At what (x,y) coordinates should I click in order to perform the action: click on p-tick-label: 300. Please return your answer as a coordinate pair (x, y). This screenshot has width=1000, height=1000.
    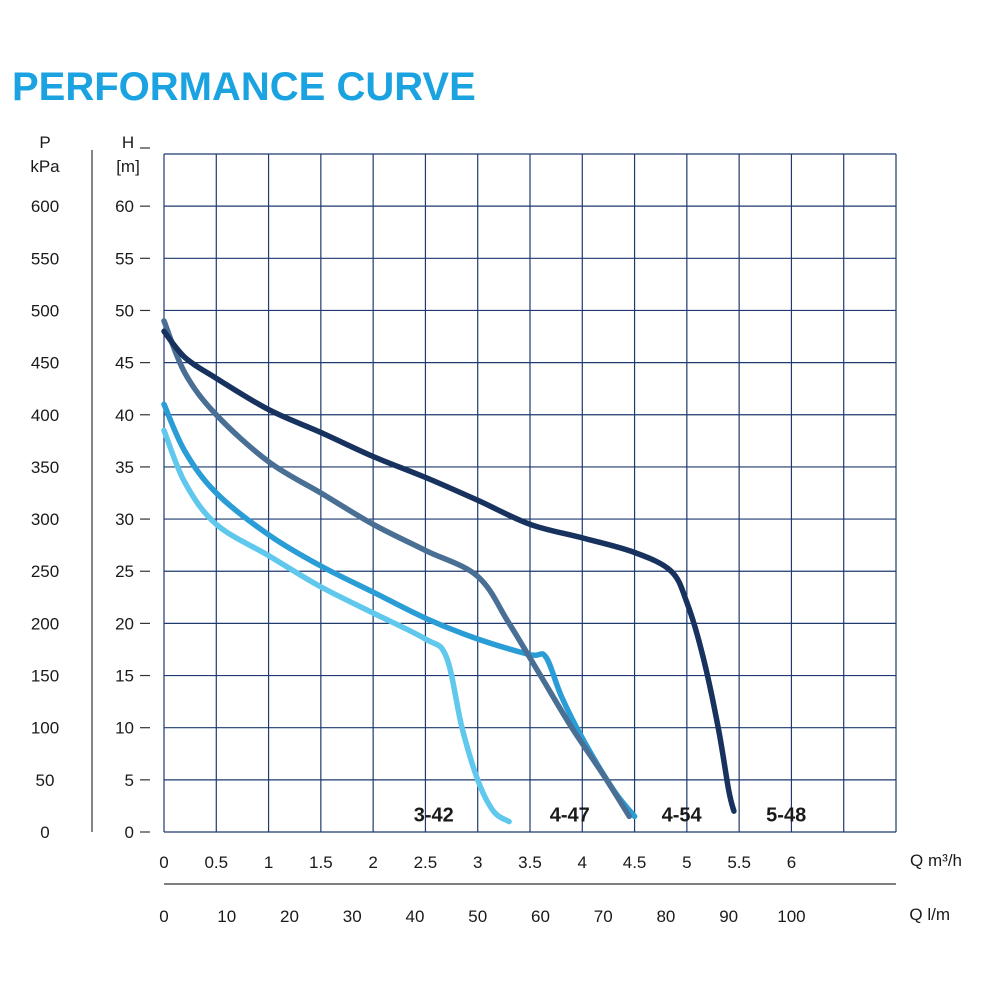
    Looking at the image, I should click on (45, 519).